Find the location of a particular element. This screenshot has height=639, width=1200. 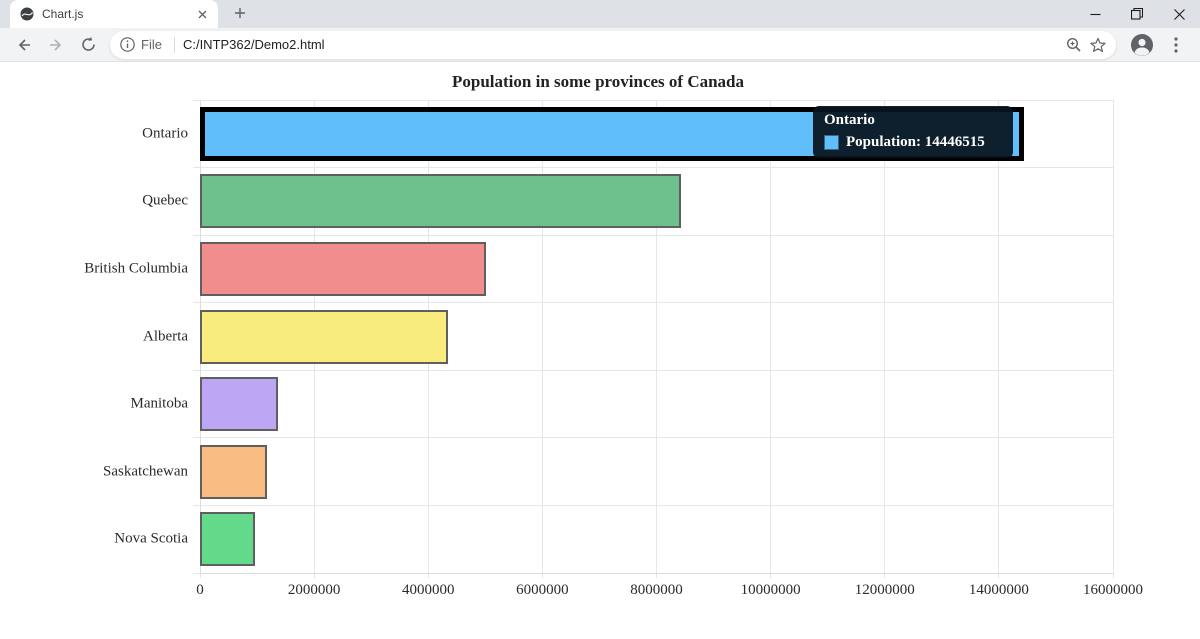

x-tick-label: 12000000 is located at coordinates (884, 590).